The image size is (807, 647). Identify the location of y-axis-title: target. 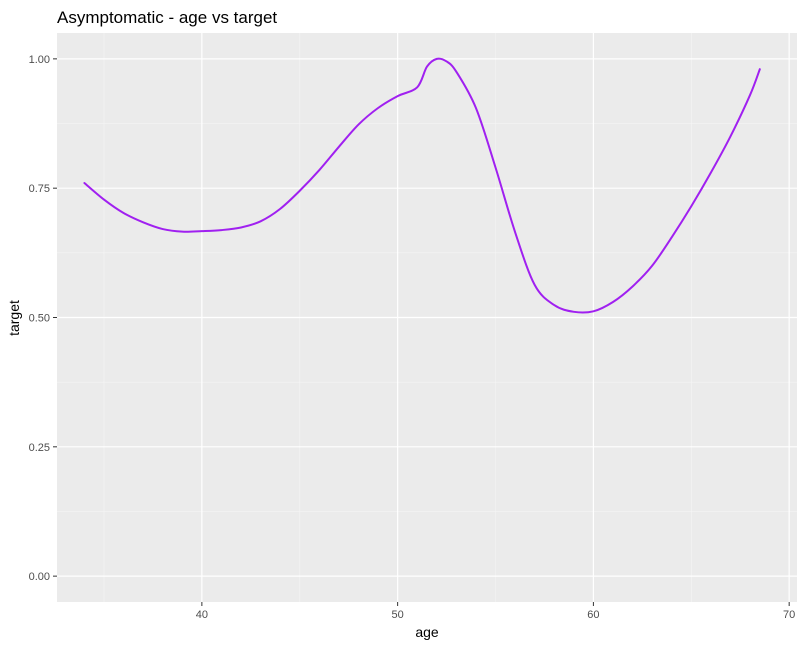
(14, 318).